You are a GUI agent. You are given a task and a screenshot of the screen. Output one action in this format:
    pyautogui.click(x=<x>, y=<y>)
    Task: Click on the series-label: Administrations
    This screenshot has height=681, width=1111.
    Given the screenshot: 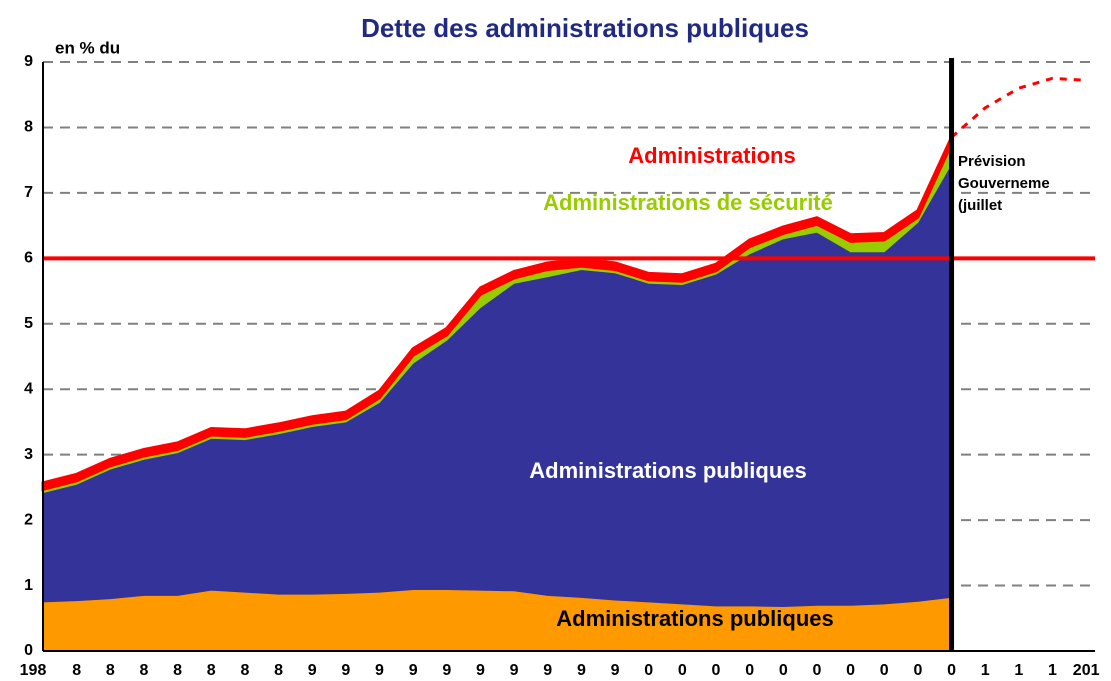 What is the action you would take?
    pyautogui.click(x=711, y=155)
    